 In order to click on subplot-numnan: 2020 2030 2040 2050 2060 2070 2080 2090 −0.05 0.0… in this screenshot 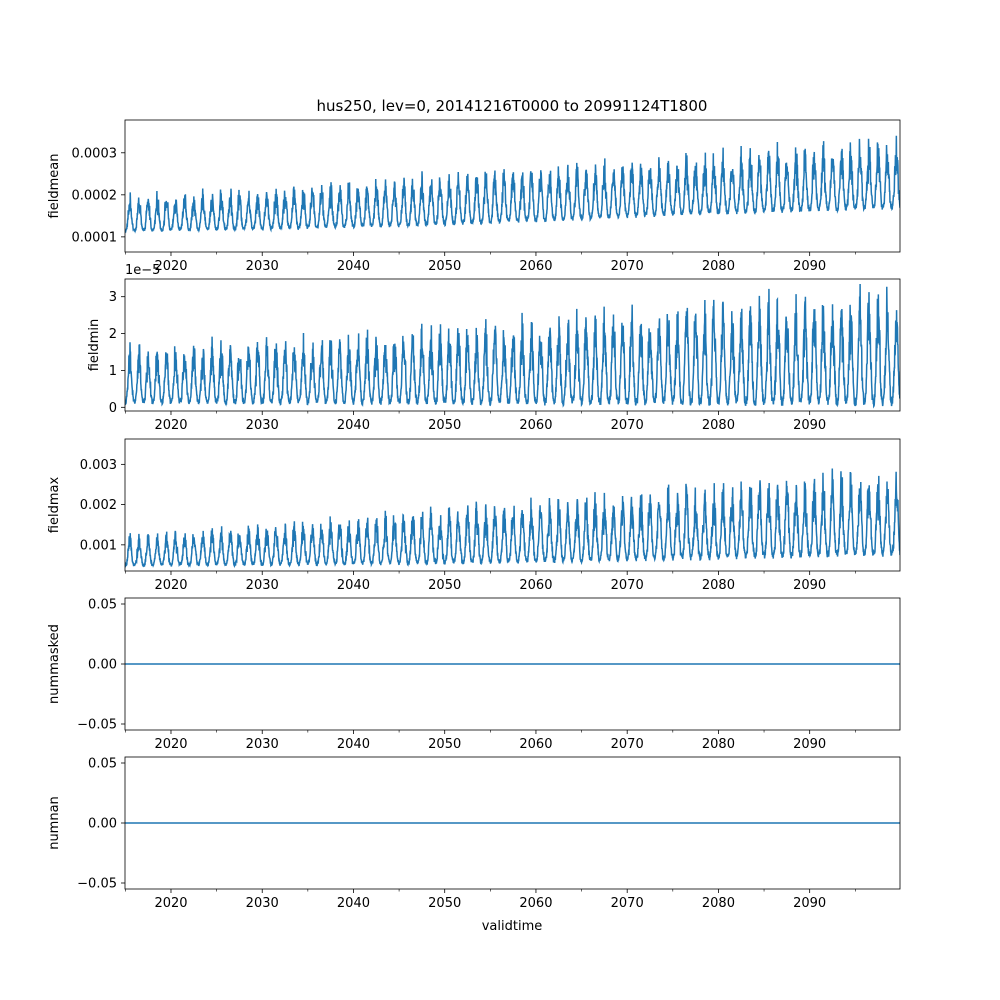, I will do `click(474, 834)`.